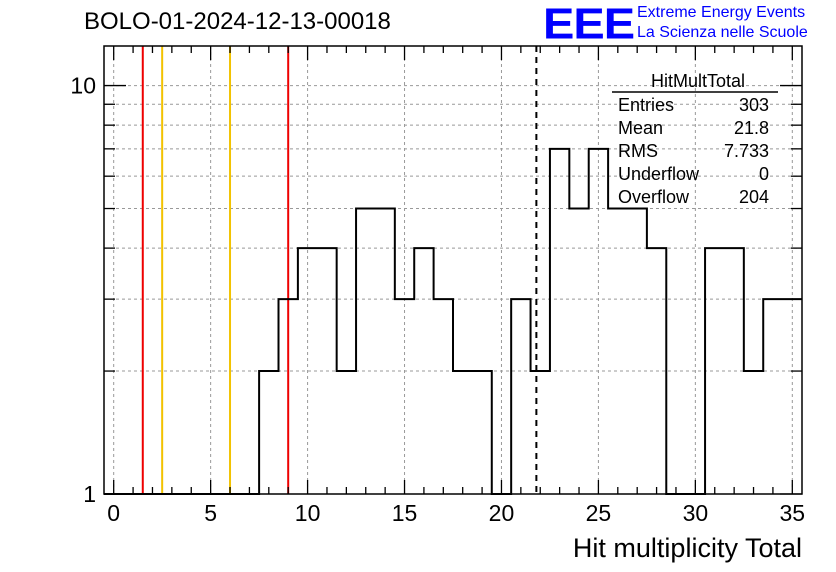 The image size is (836, 572). Describe the element at coordinates (638, 151) in the screenshot. I see `stats-label: RMS` at that location.